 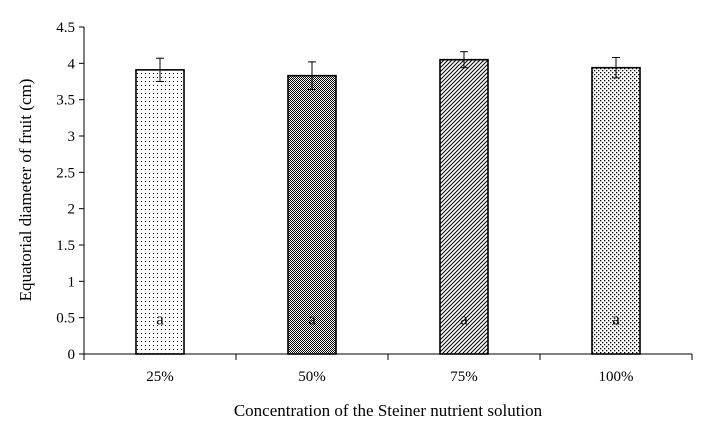 I want to click on y-tick-label: 3.5, so click(x=65, y=101).